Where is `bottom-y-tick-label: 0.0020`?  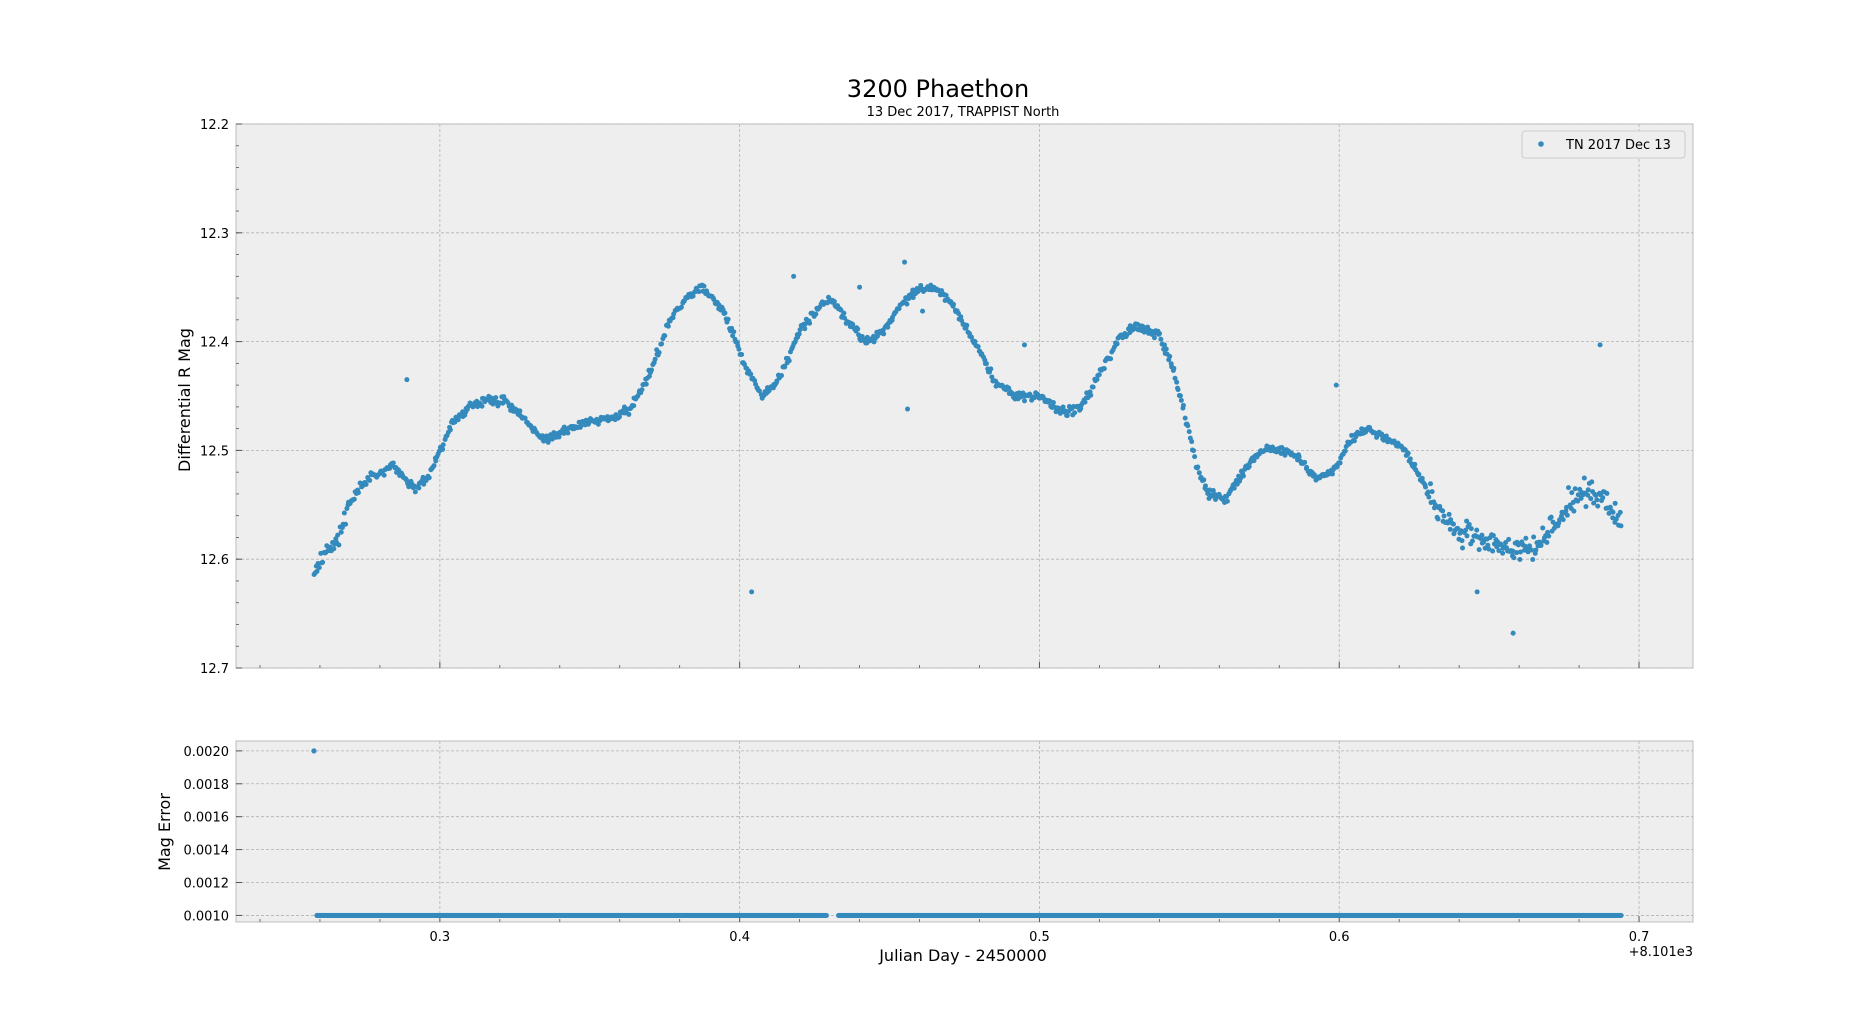 bottom-y-tick-label: 0.0020 is located at coordinates (207, 752).